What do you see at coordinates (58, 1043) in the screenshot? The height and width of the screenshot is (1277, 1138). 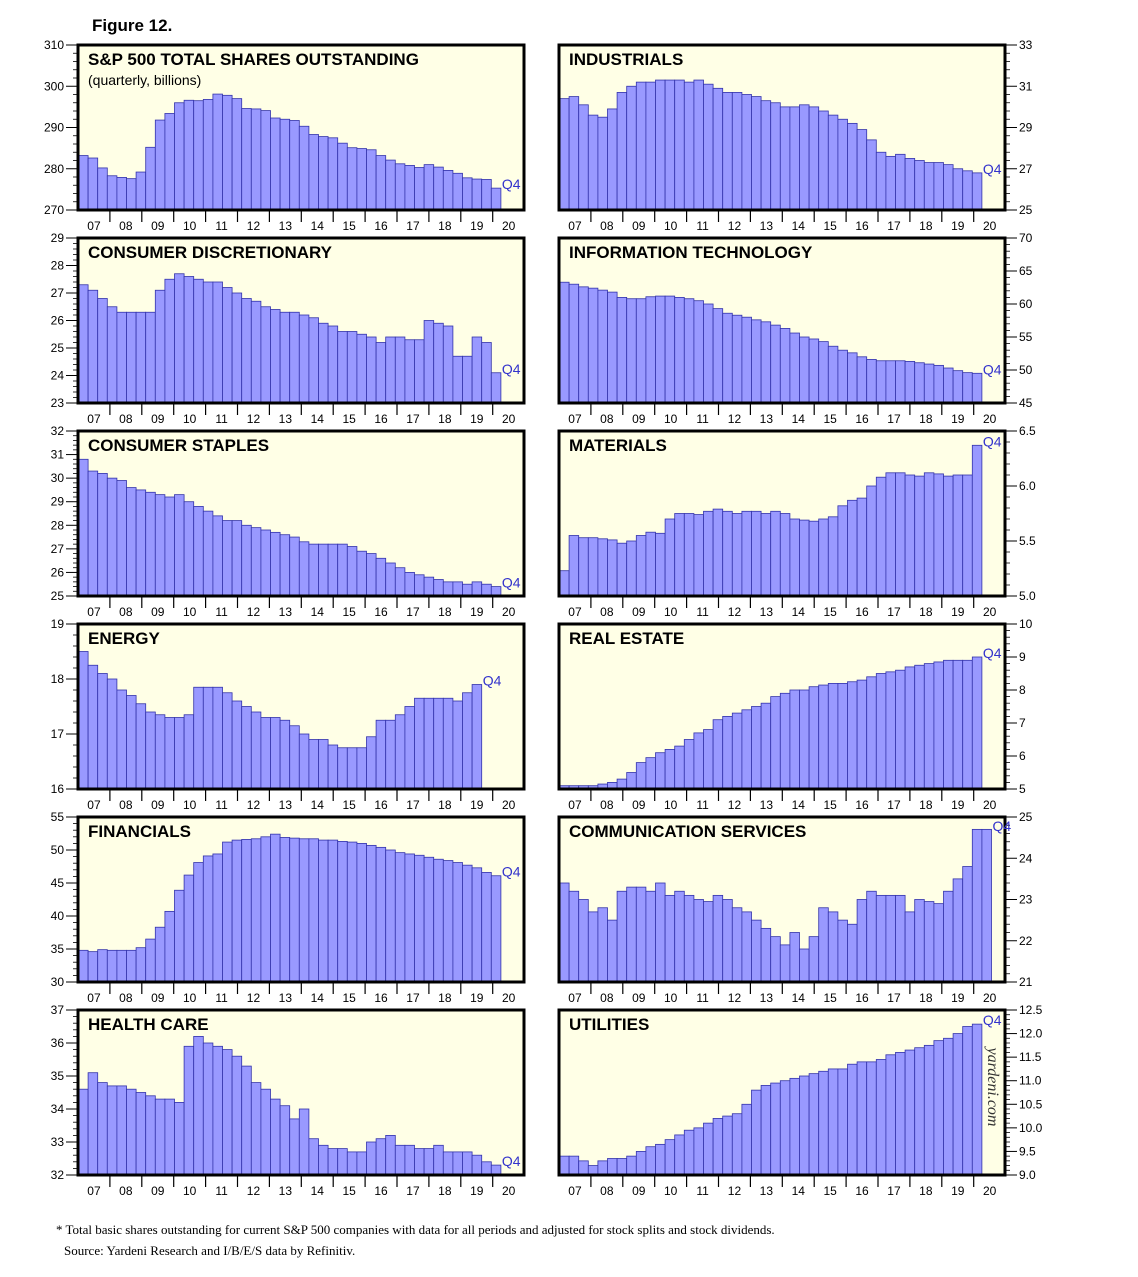 I see `y-tick-label: 36` at bounding box center [58, 1043].